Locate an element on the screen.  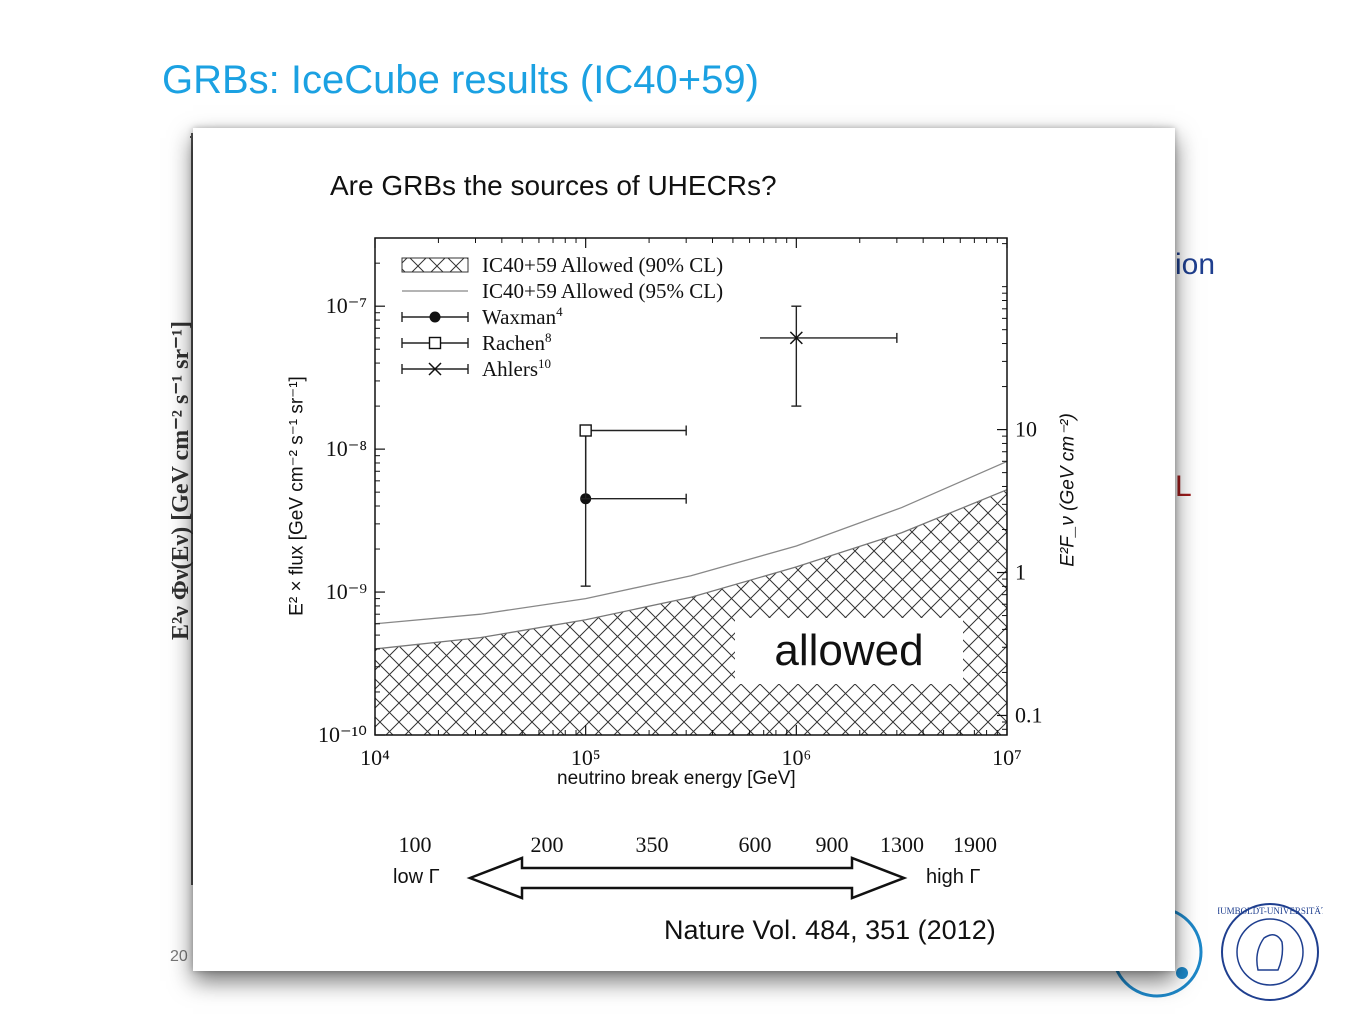
svg-text: HUMBOLDT-UNIVERSITÄT is located at coordinates (1270, 911).